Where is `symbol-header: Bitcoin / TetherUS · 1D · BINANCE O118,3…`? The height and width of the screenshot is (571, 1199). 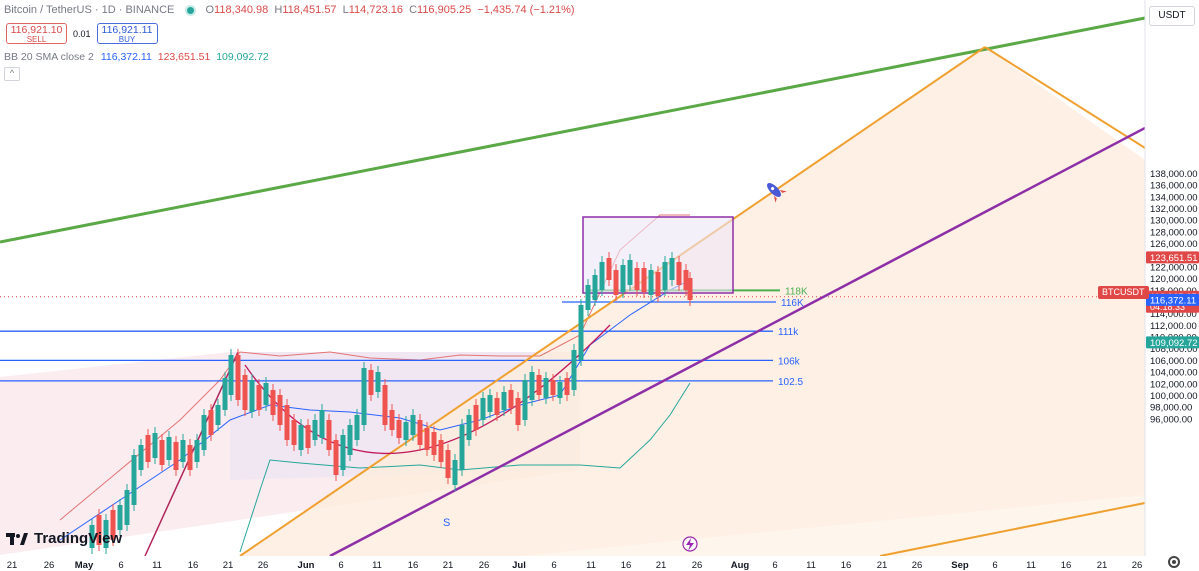
symbol-header: Bitcoin / TetherUS · 1D · BINANCE O118,3… is located at coordinates (291, 10).